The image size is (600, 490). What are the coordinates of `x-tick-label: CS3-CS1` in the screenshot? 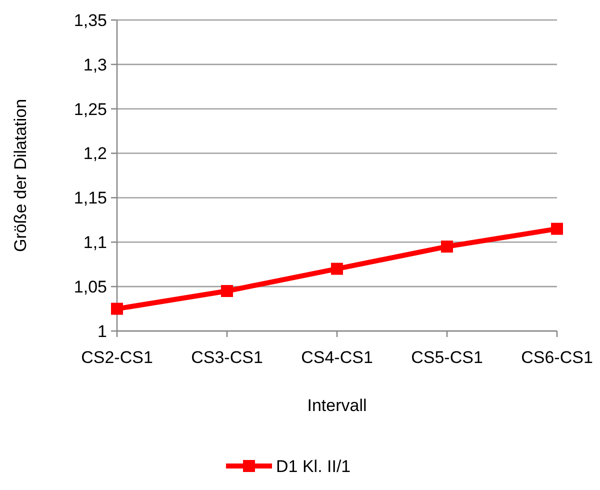 It's located at (227, 357).